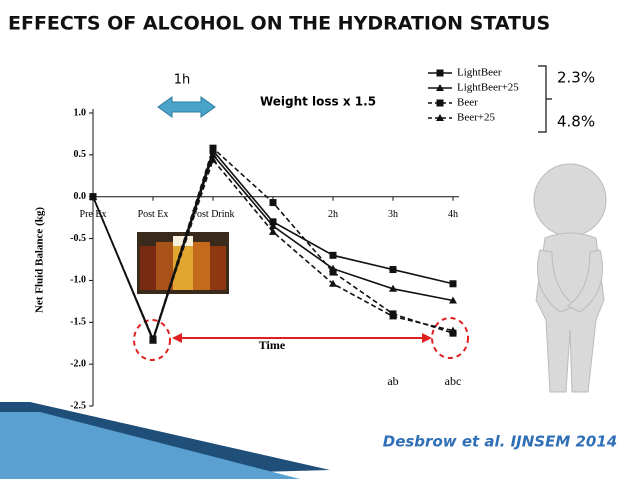 The width and height of the screenshot is (638, 479). I want to click on percent-label: 2.3%, so click(576, 78).